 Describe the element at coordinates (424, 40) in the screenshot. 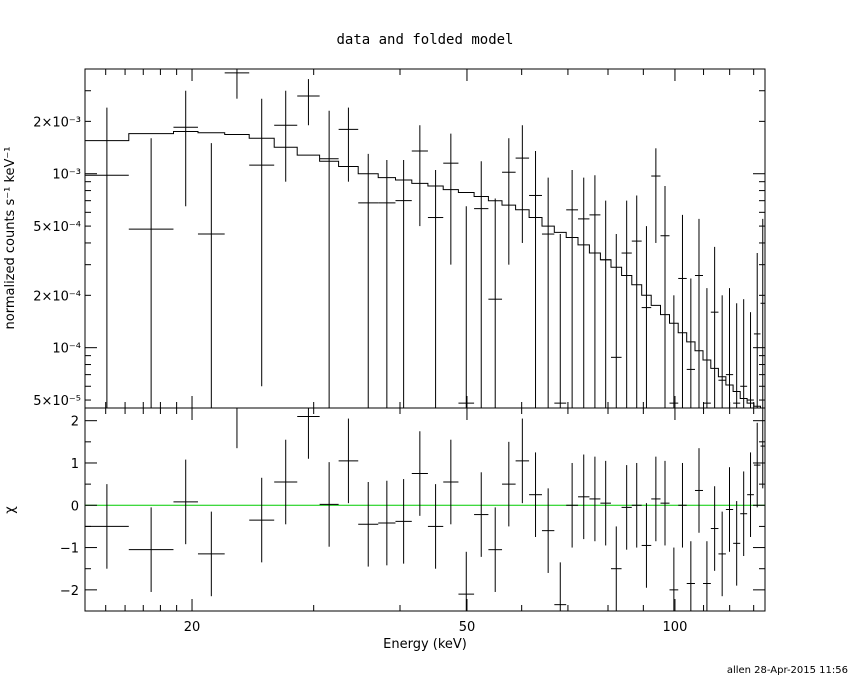

I see `chart-title: data and folded model` at that location.